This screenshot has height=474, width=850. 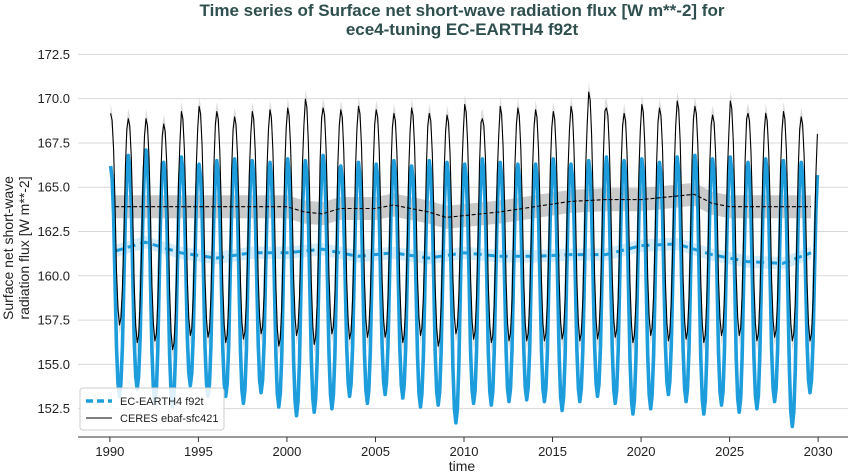 What do you see at coordinates (552, 451) in the screenshot?
I see `x-tick-label: 2015` at bounding box center [552, 451].